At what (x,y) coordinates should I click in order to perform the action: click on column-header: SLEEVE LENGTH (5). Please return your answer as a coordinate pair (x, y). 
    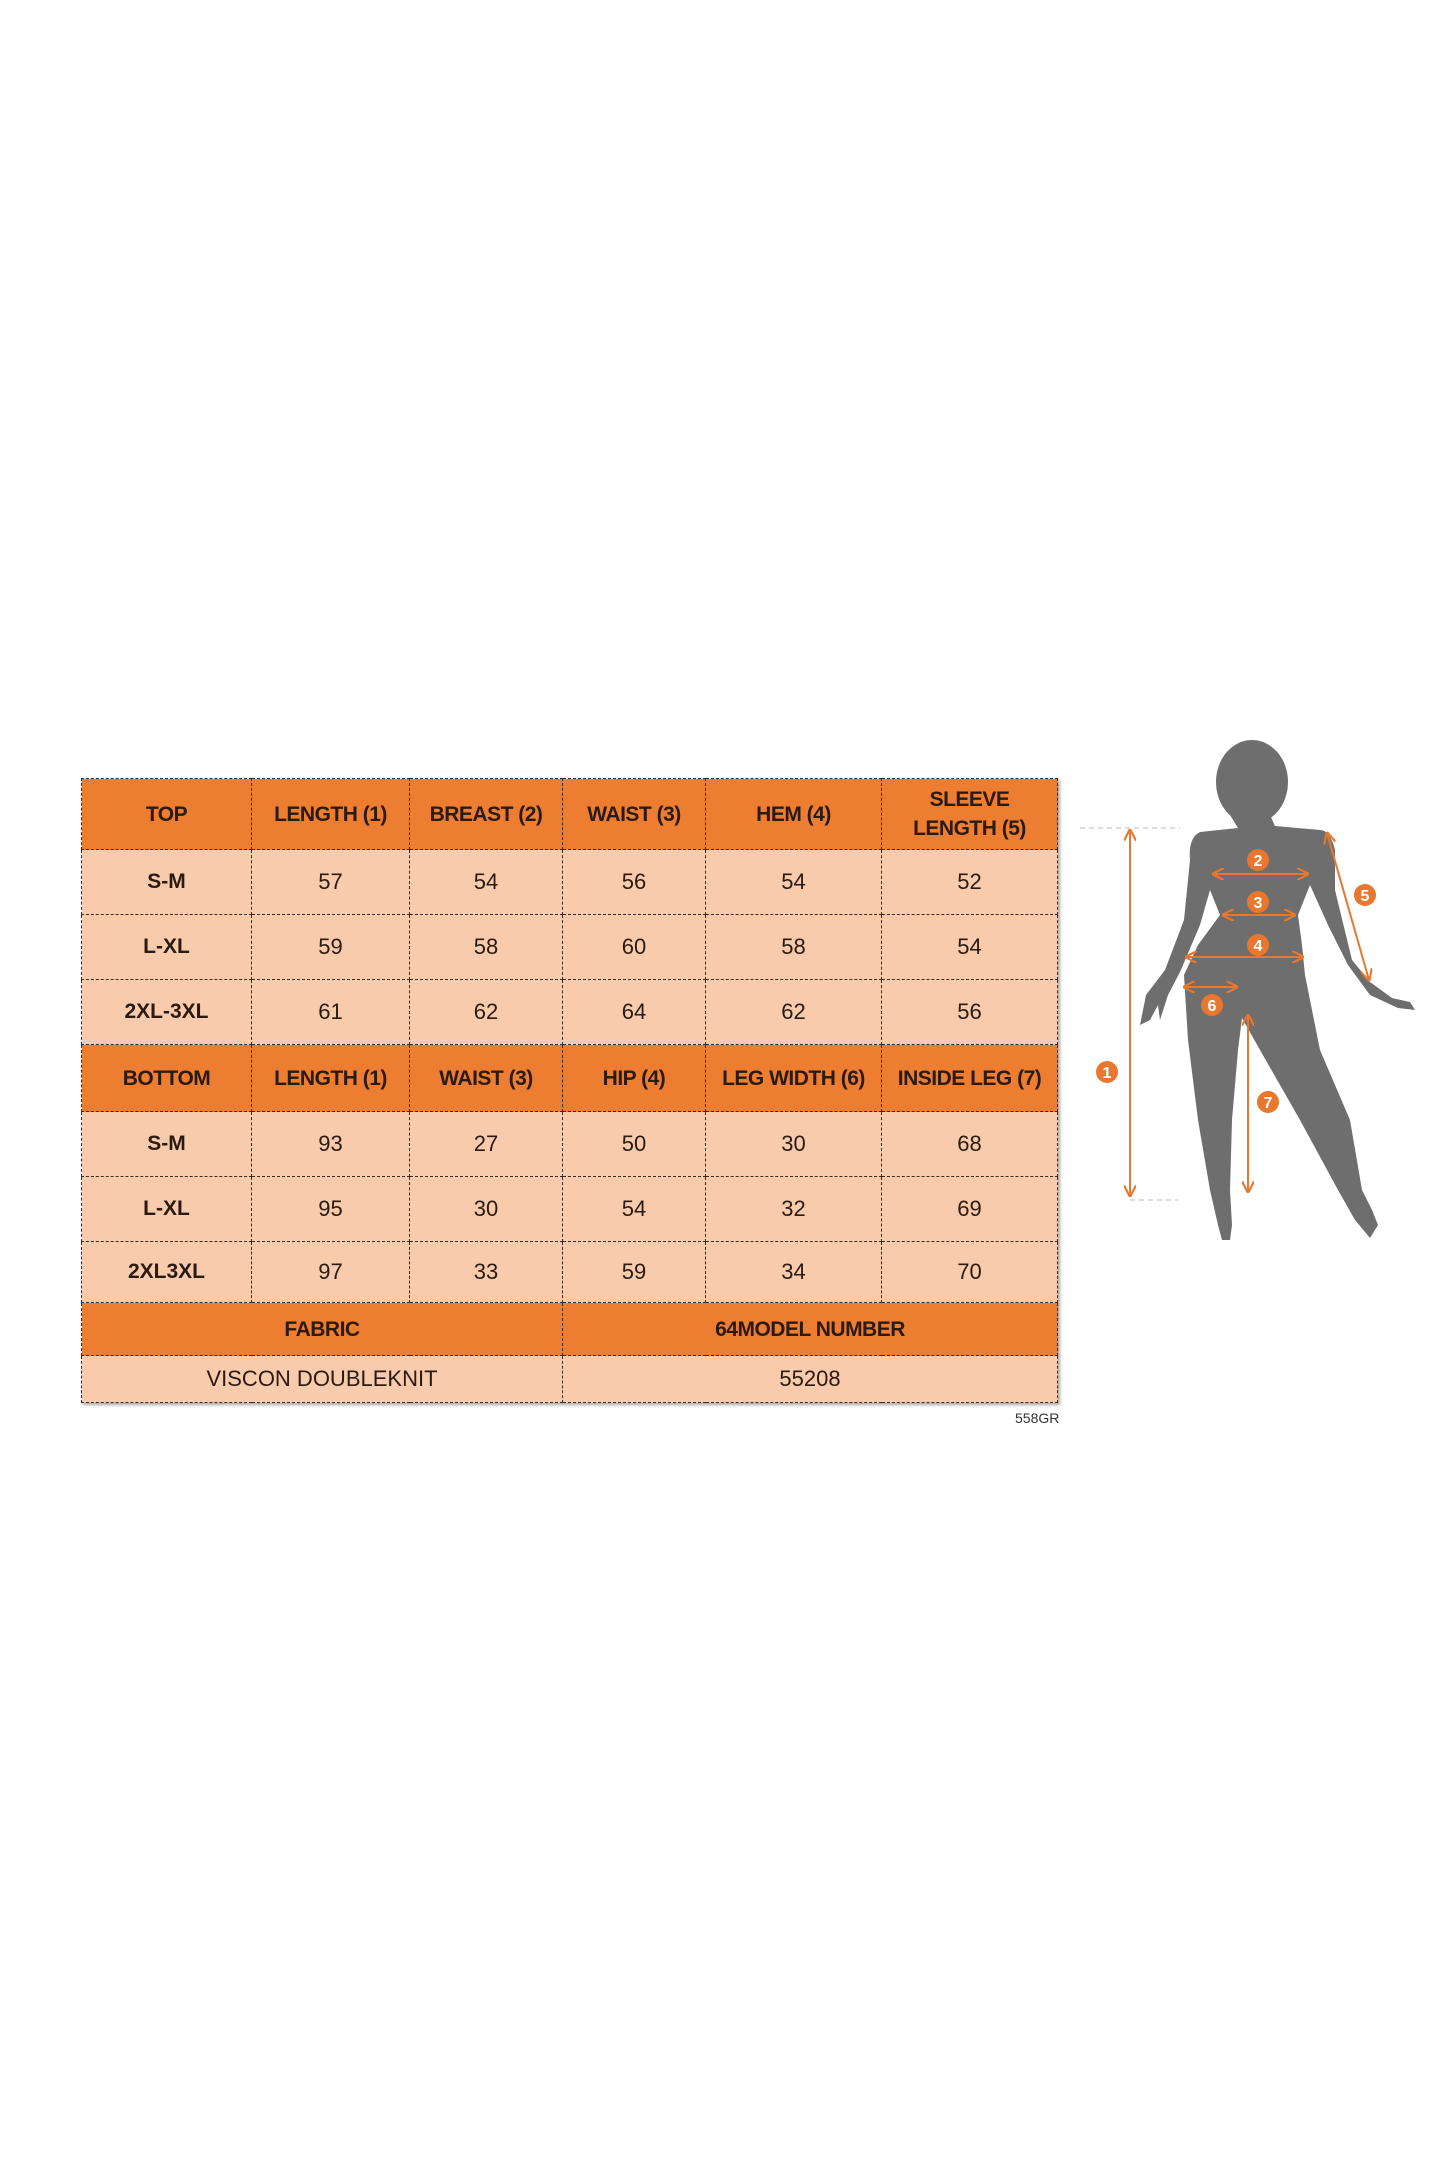
    Looking at the image, I should click on (969, 814).